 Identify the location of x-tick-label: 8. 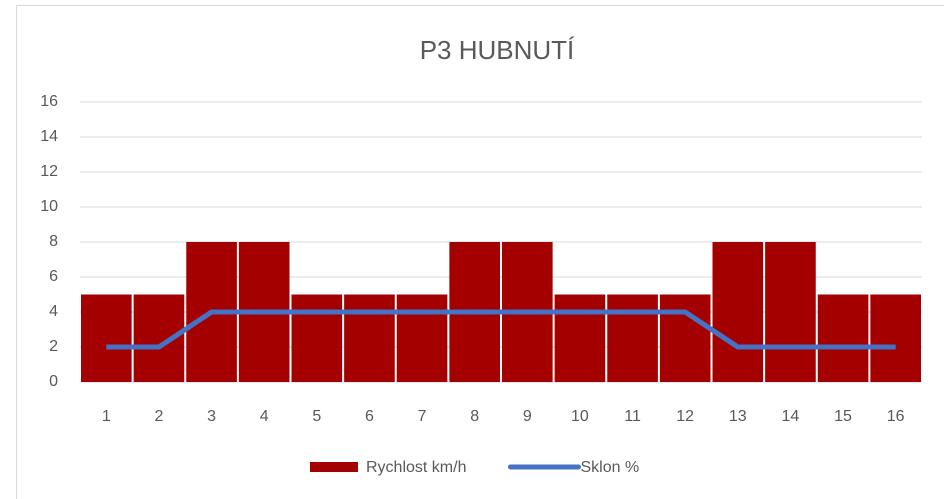
(474, 416).